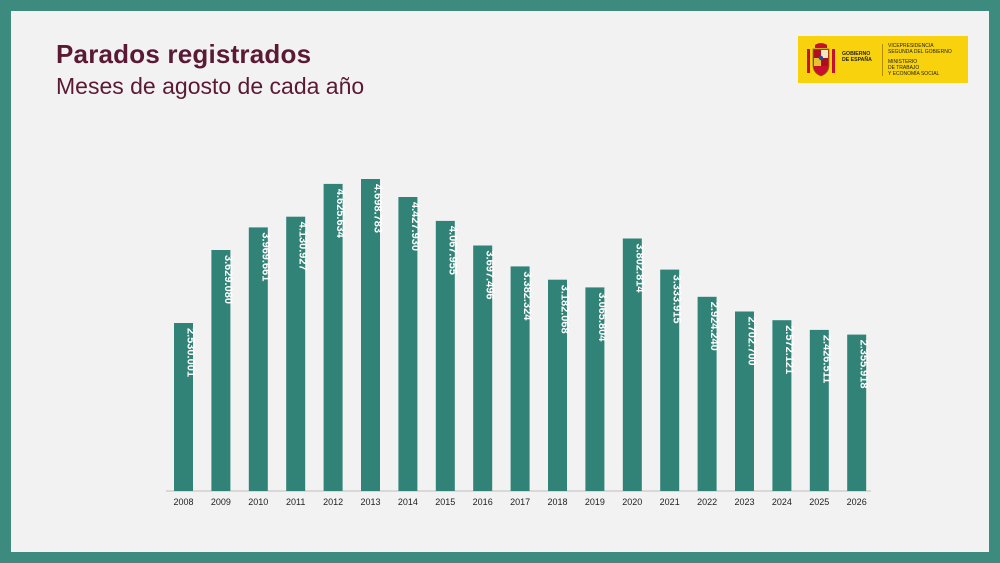 The width and height of the screenshot is (1000, 563). Describe the element at coordinates (258, 359) in the screenshot. I see `bar-2010` at that location.